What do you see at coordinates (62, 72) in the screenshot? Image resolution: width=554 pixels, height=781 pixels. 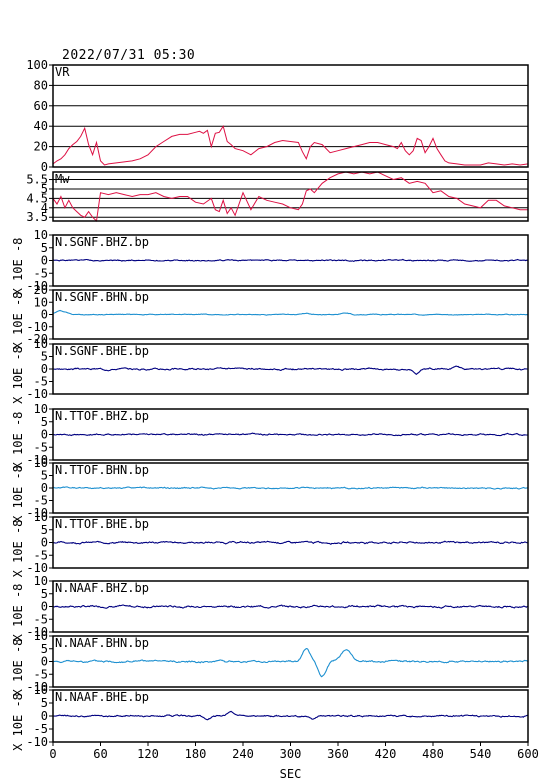 I see `panel-label: VR` at bounding box center [62, 72].